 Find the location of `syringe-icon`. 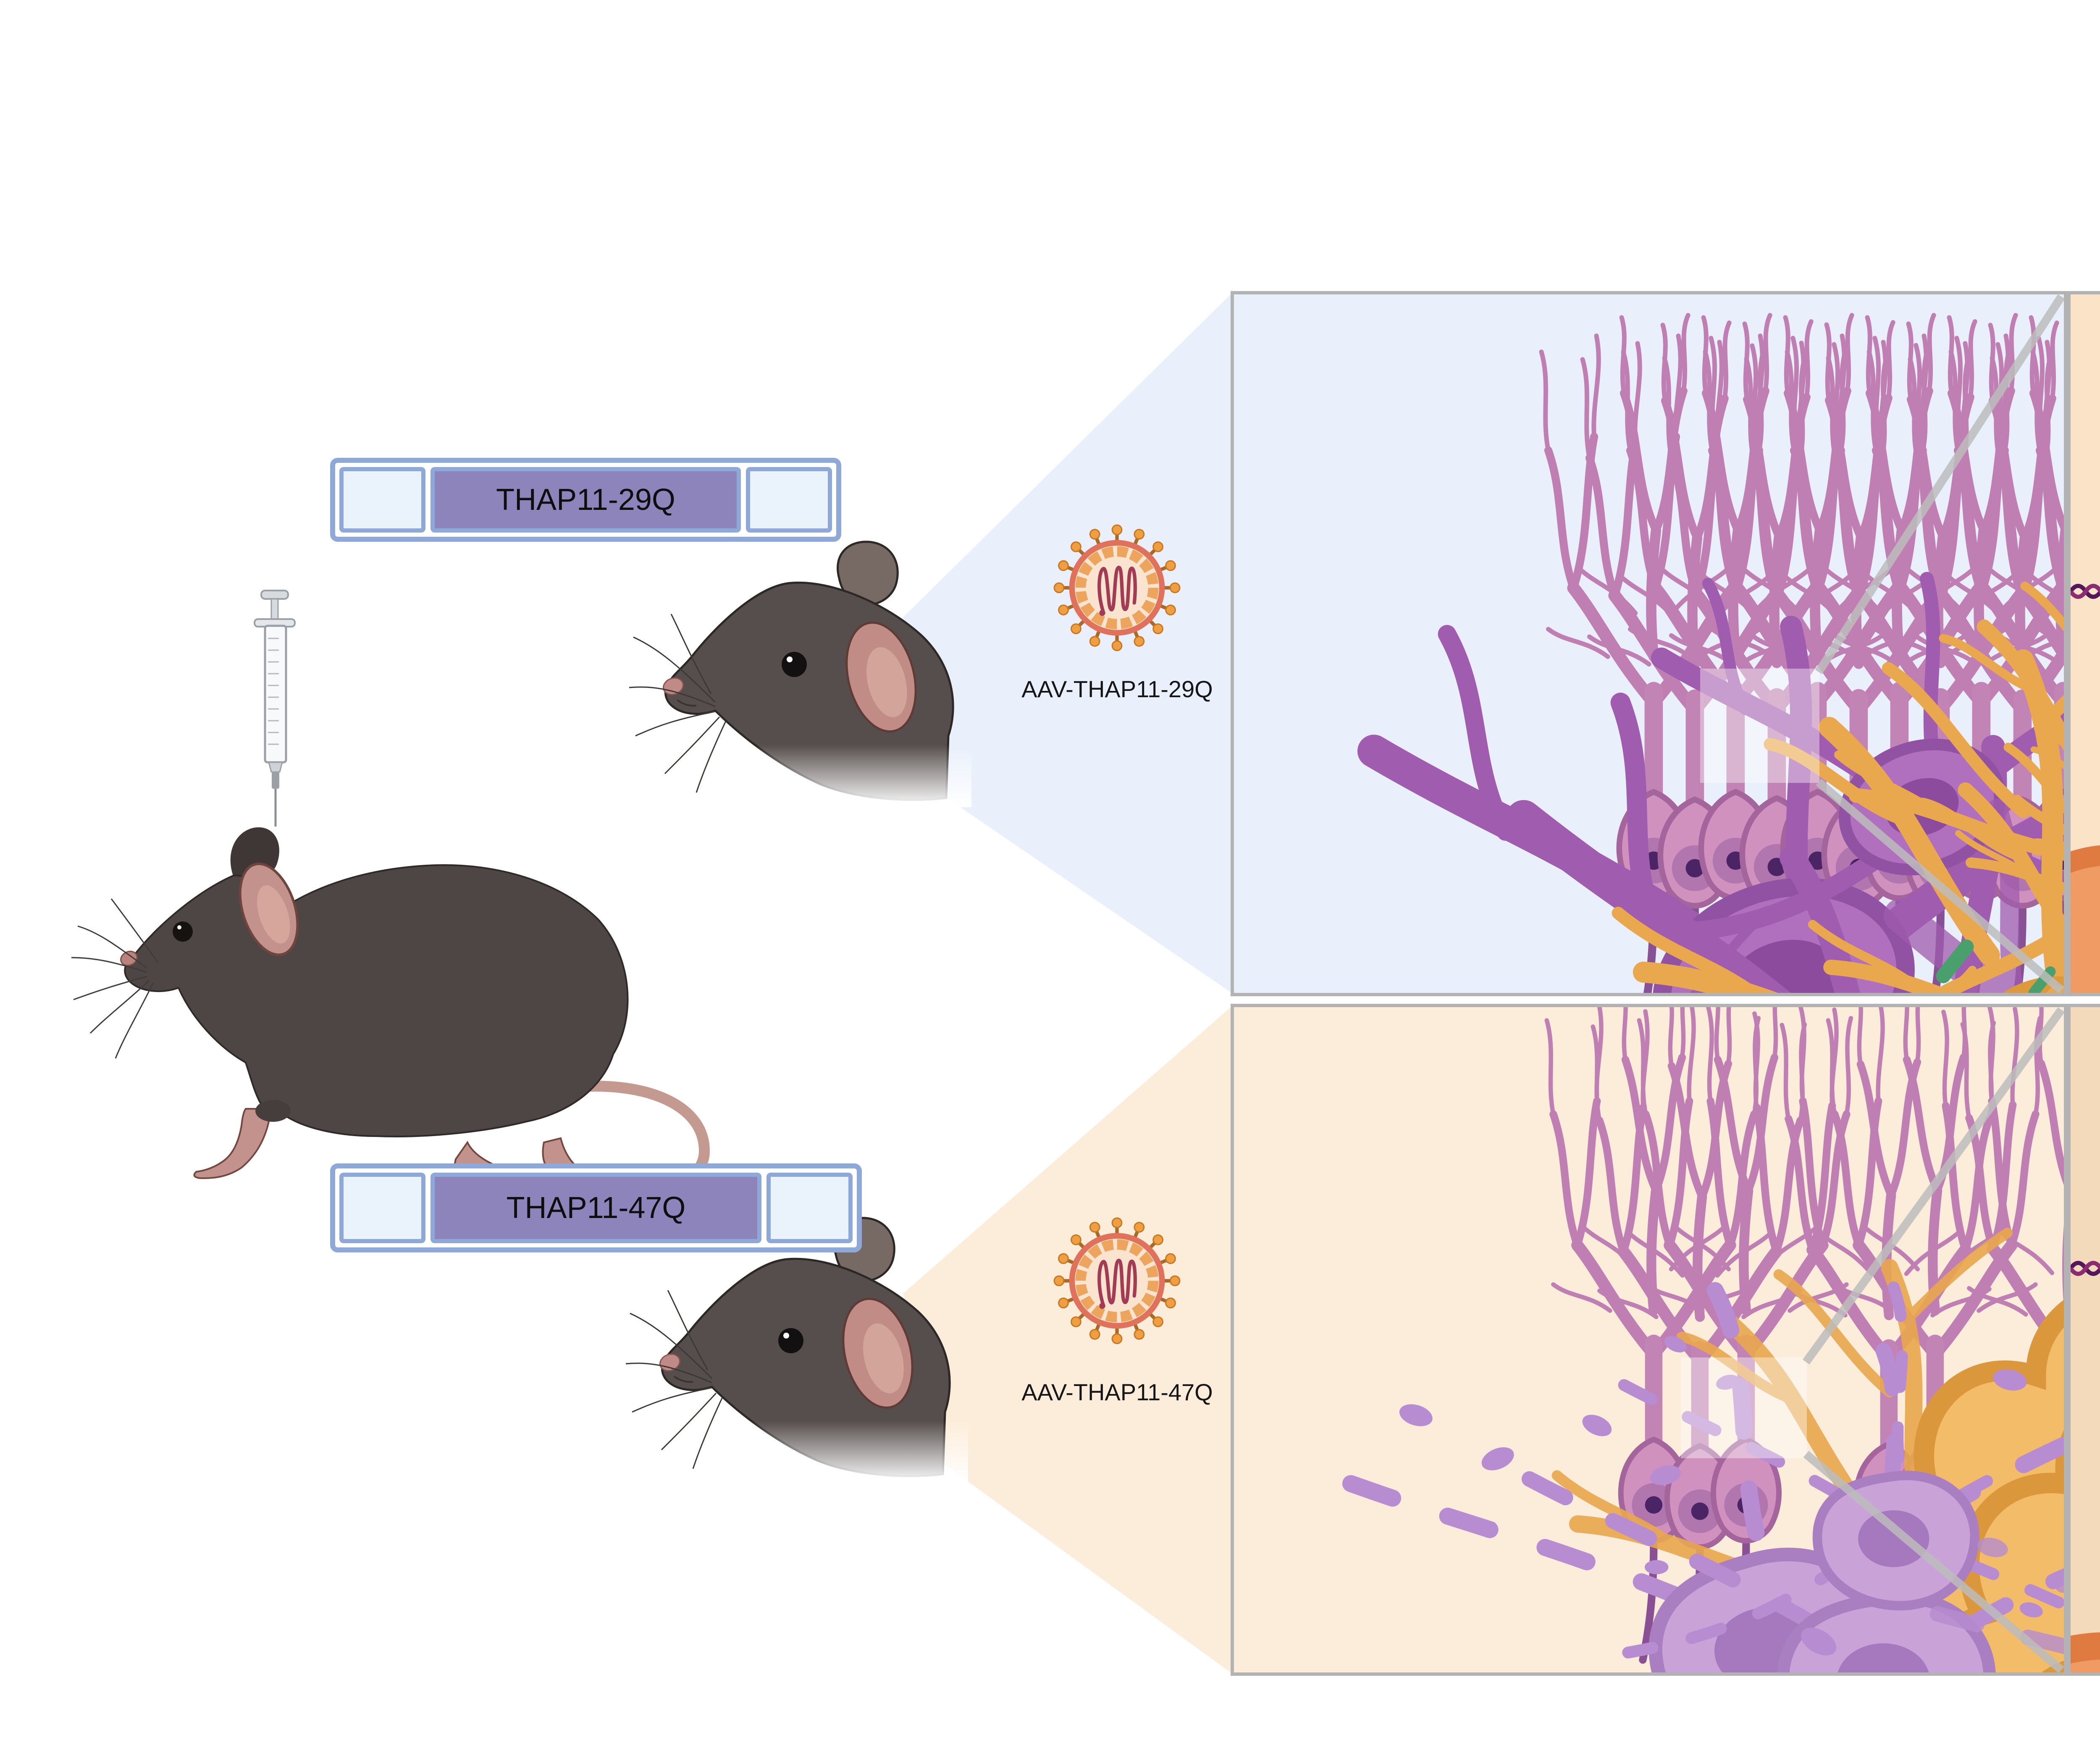

syringe-icon is located at coordinates (275, 708).